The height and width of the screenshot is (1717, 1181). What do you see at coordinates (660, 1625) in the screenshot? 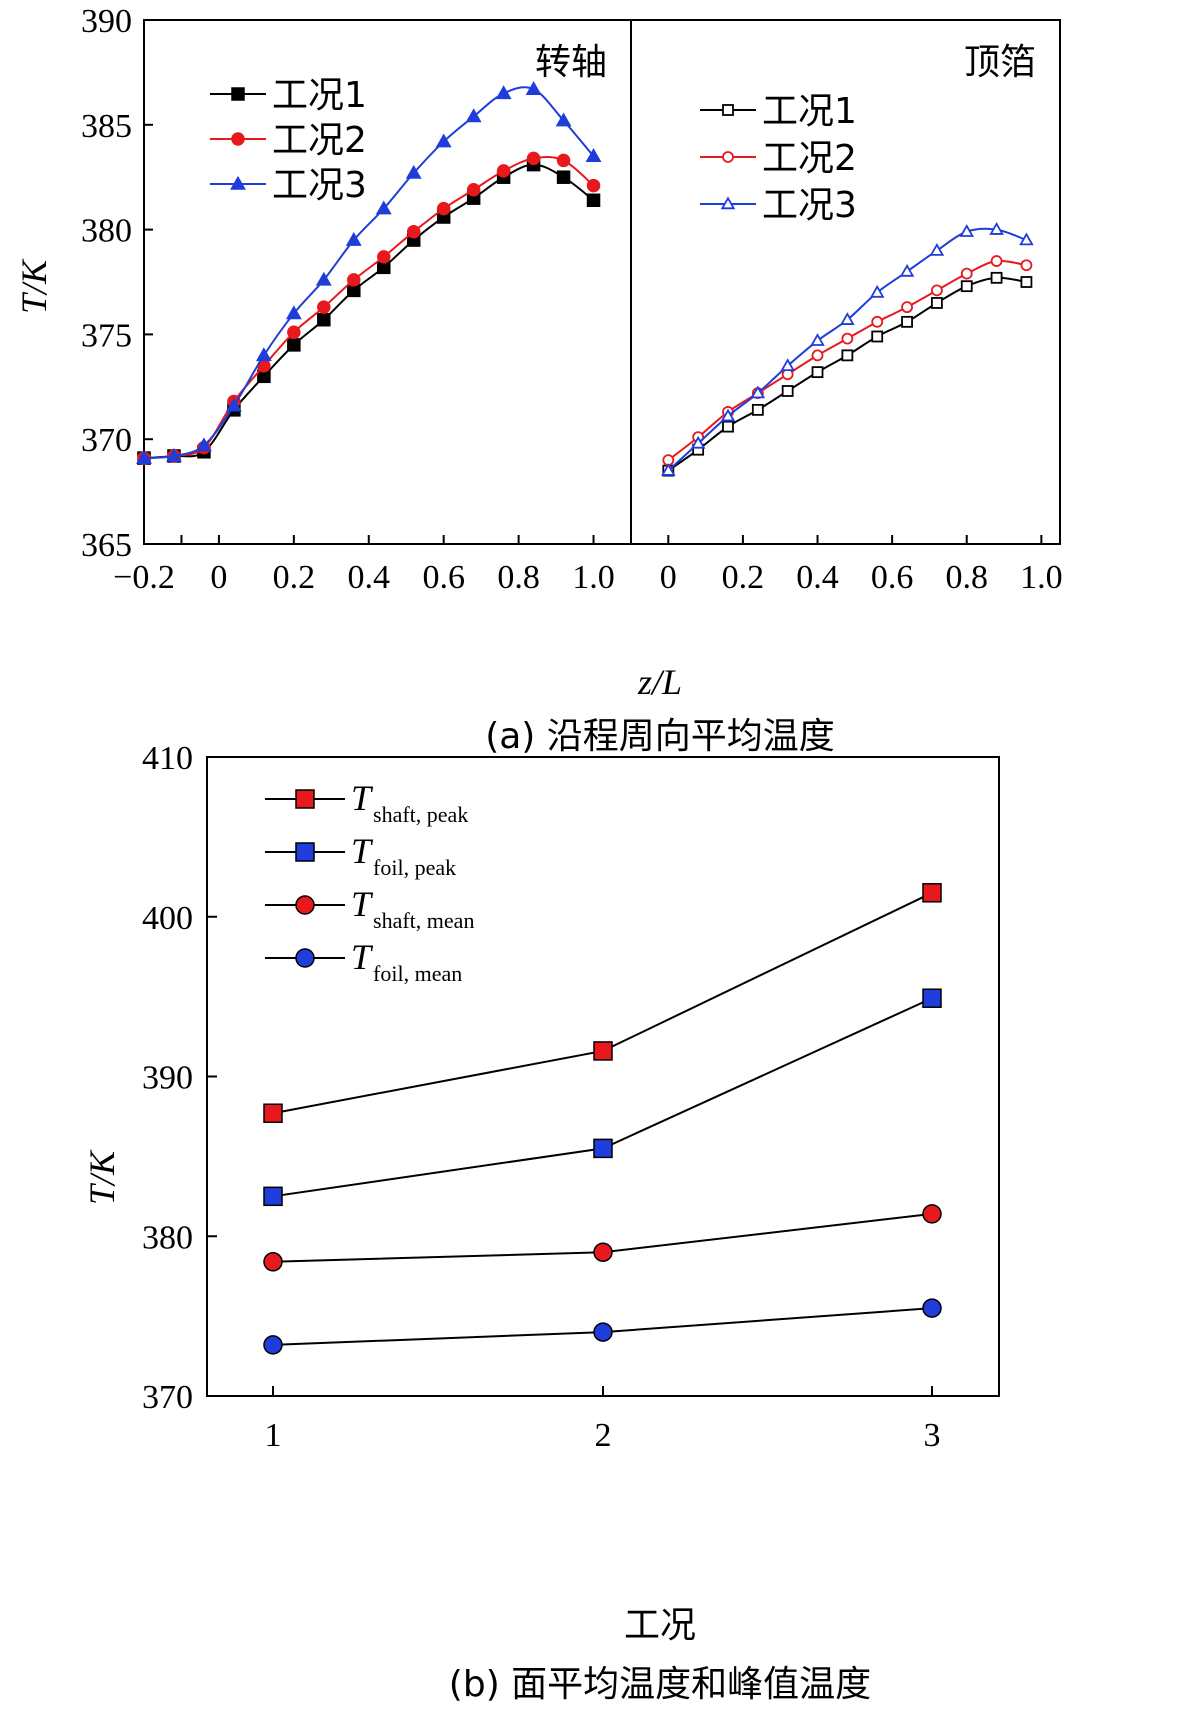
I see `chart-b-x-axis-label: 工况` at bounding box center [660, 1625].